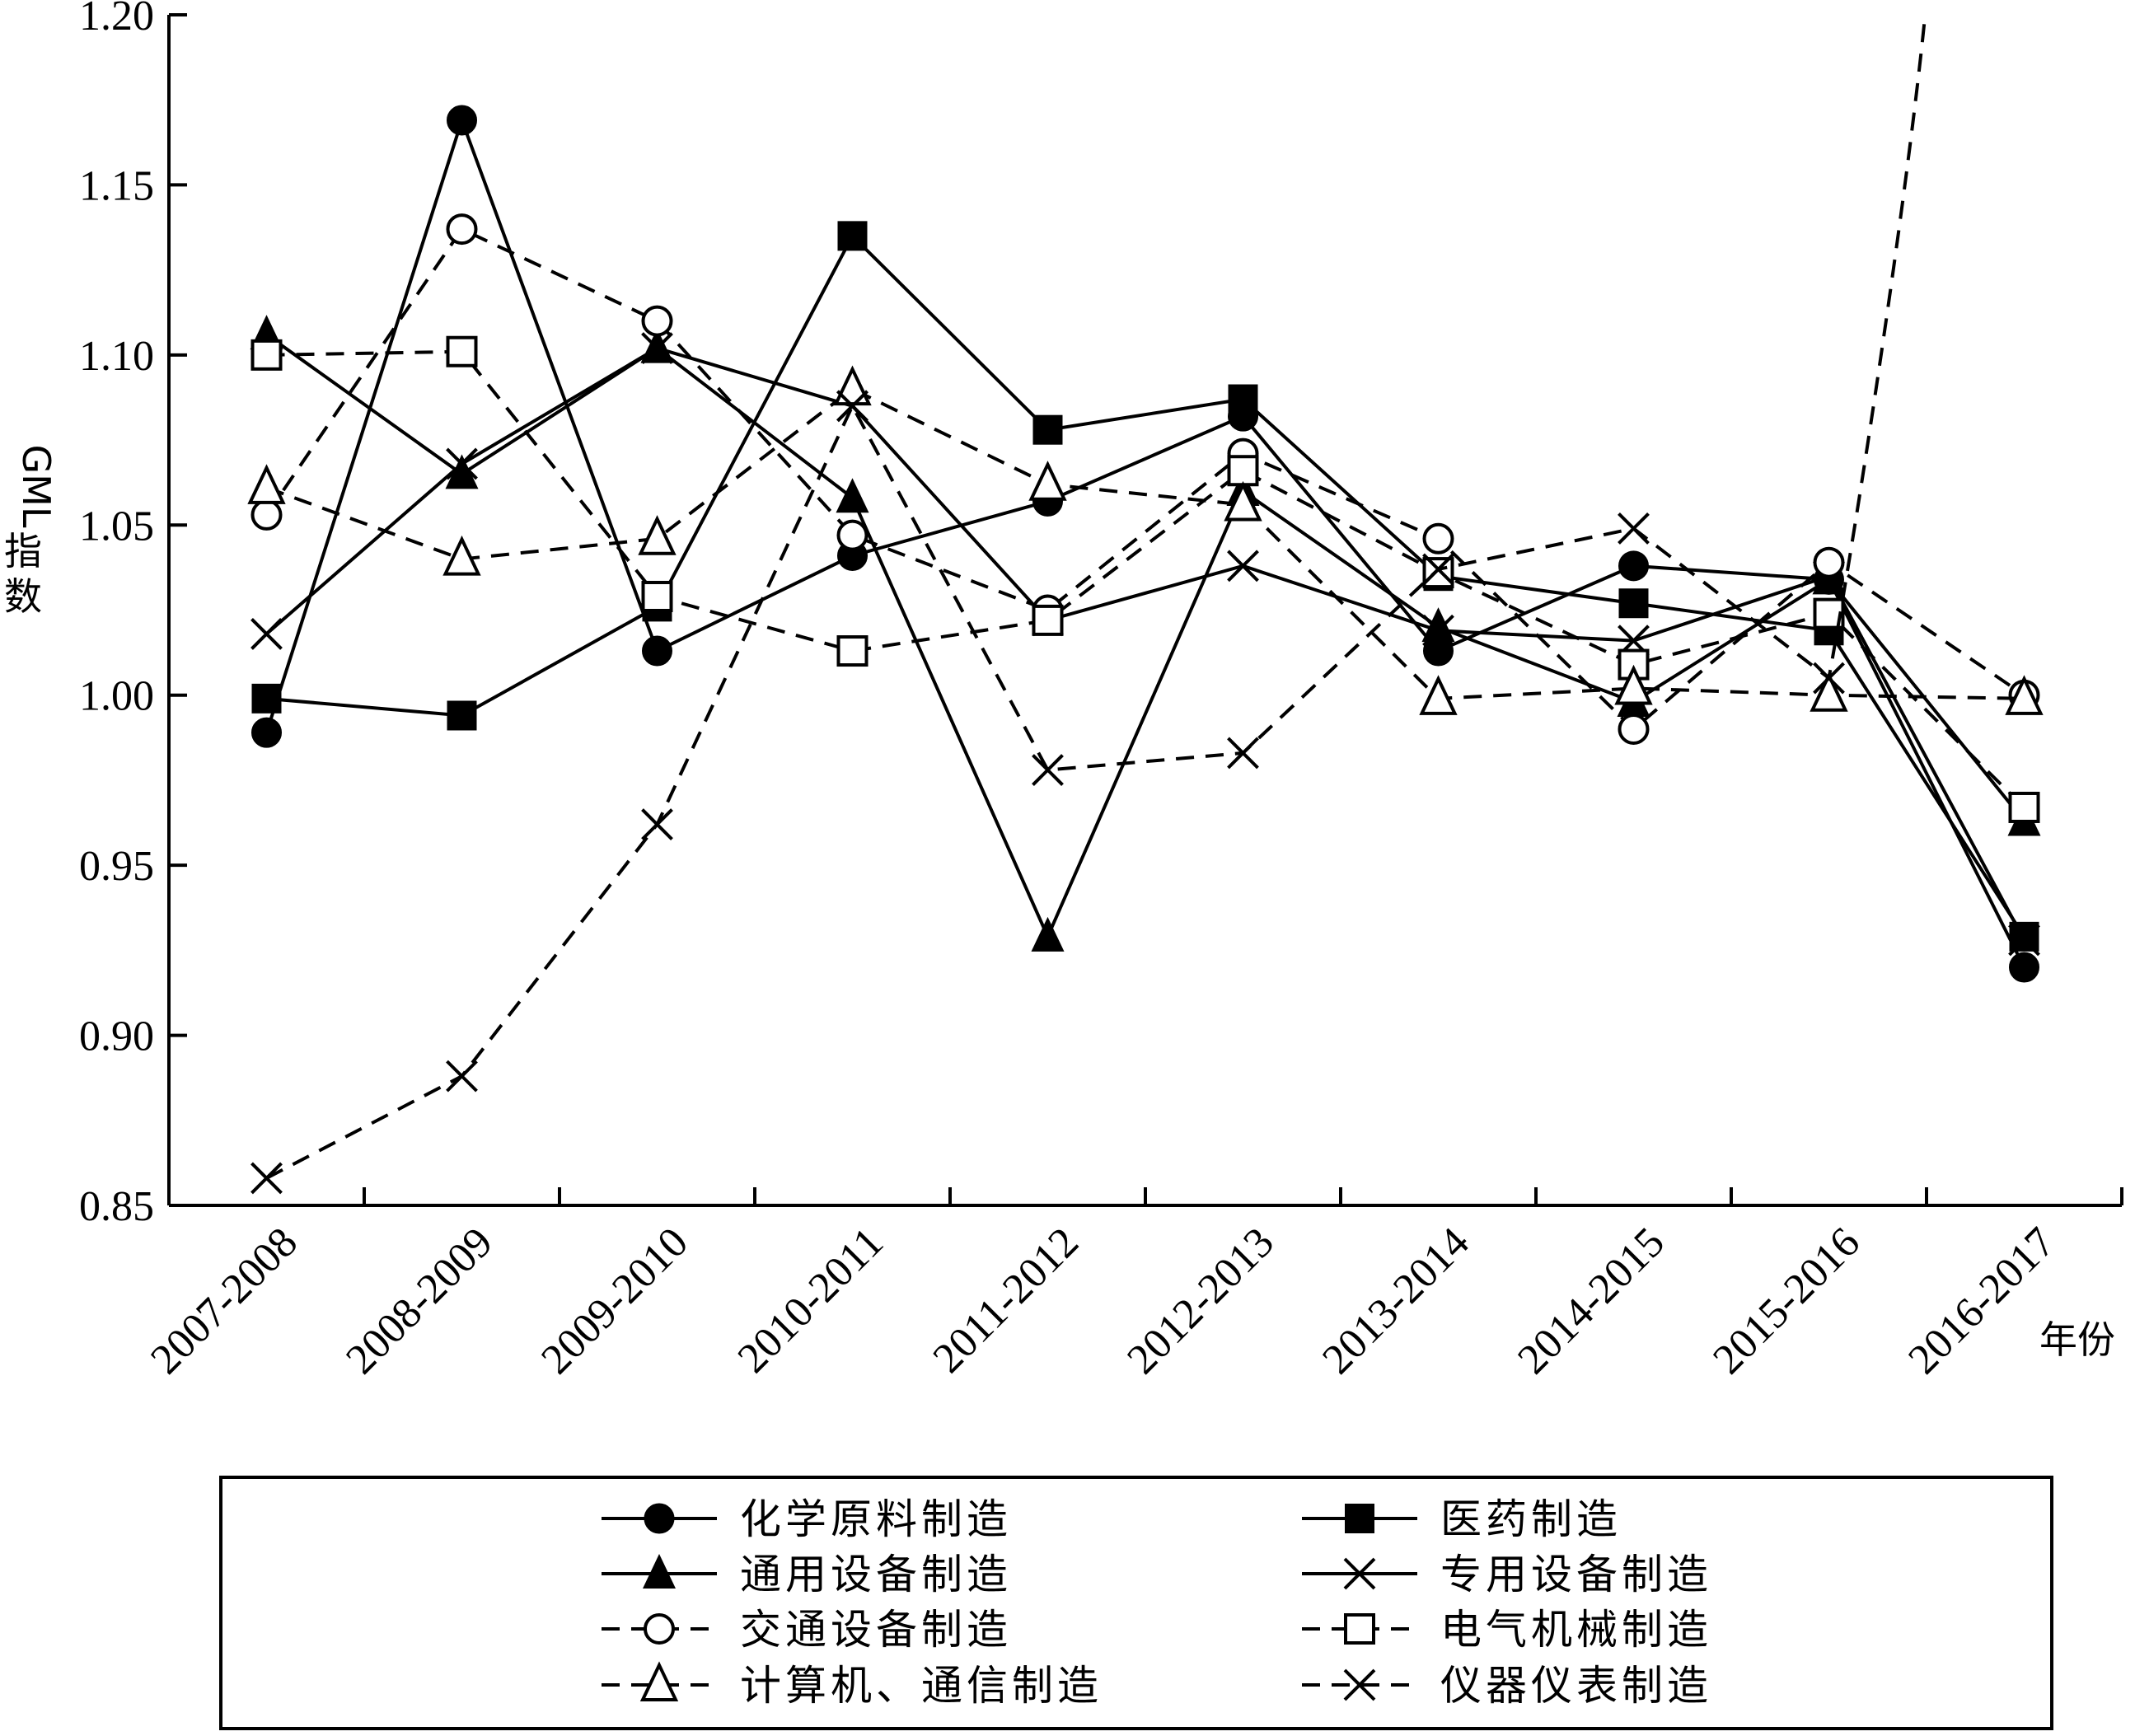 The image size is (2135, 1736). Describe the element at coordinates (2077, 1339) in the screenshot. I see `x-axis-title: 年份` at that location.